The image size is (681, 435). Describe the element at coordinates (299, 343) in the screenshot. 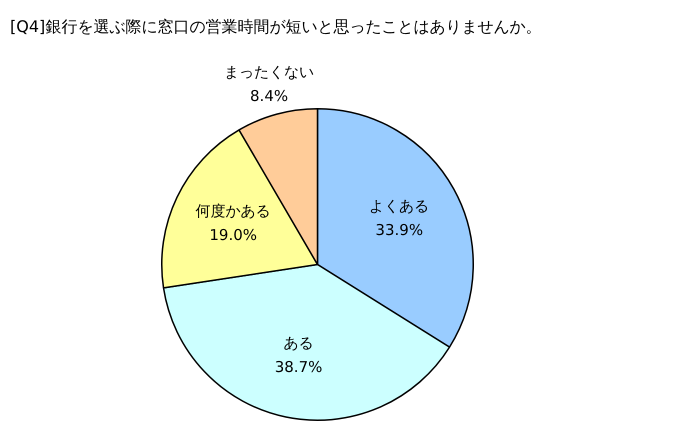

I see `slice-label: ある` at that location.